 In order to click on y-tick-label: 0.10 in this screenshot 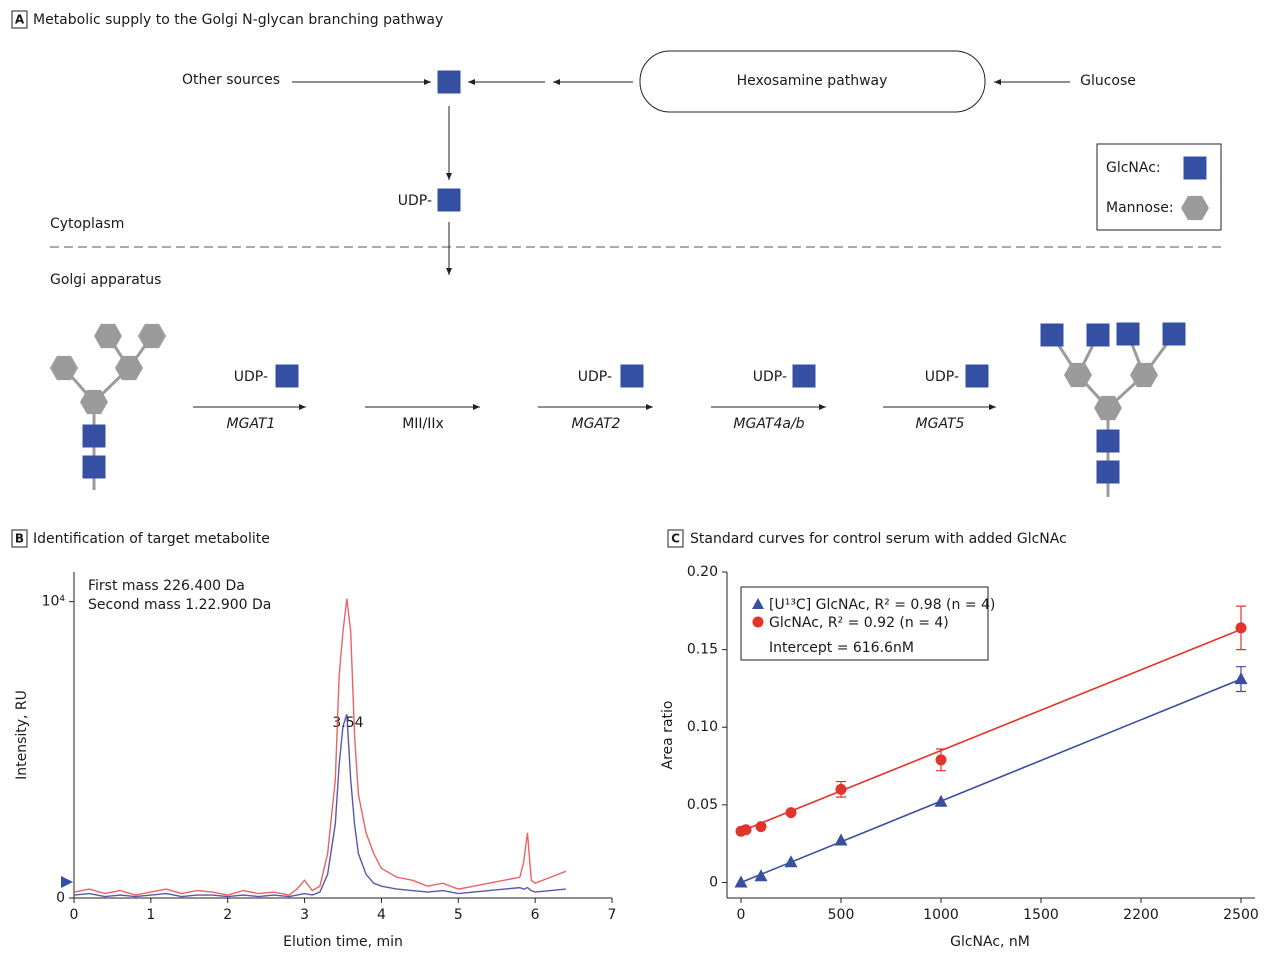, I will do `click(702, 727)`.